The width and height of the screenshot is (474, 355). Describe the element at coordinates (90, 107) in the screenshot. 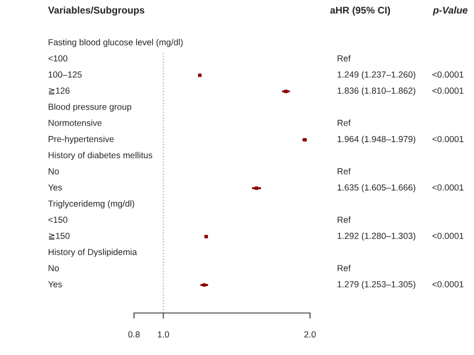

I see `y-tick-label: Blood pressure group` at that location.